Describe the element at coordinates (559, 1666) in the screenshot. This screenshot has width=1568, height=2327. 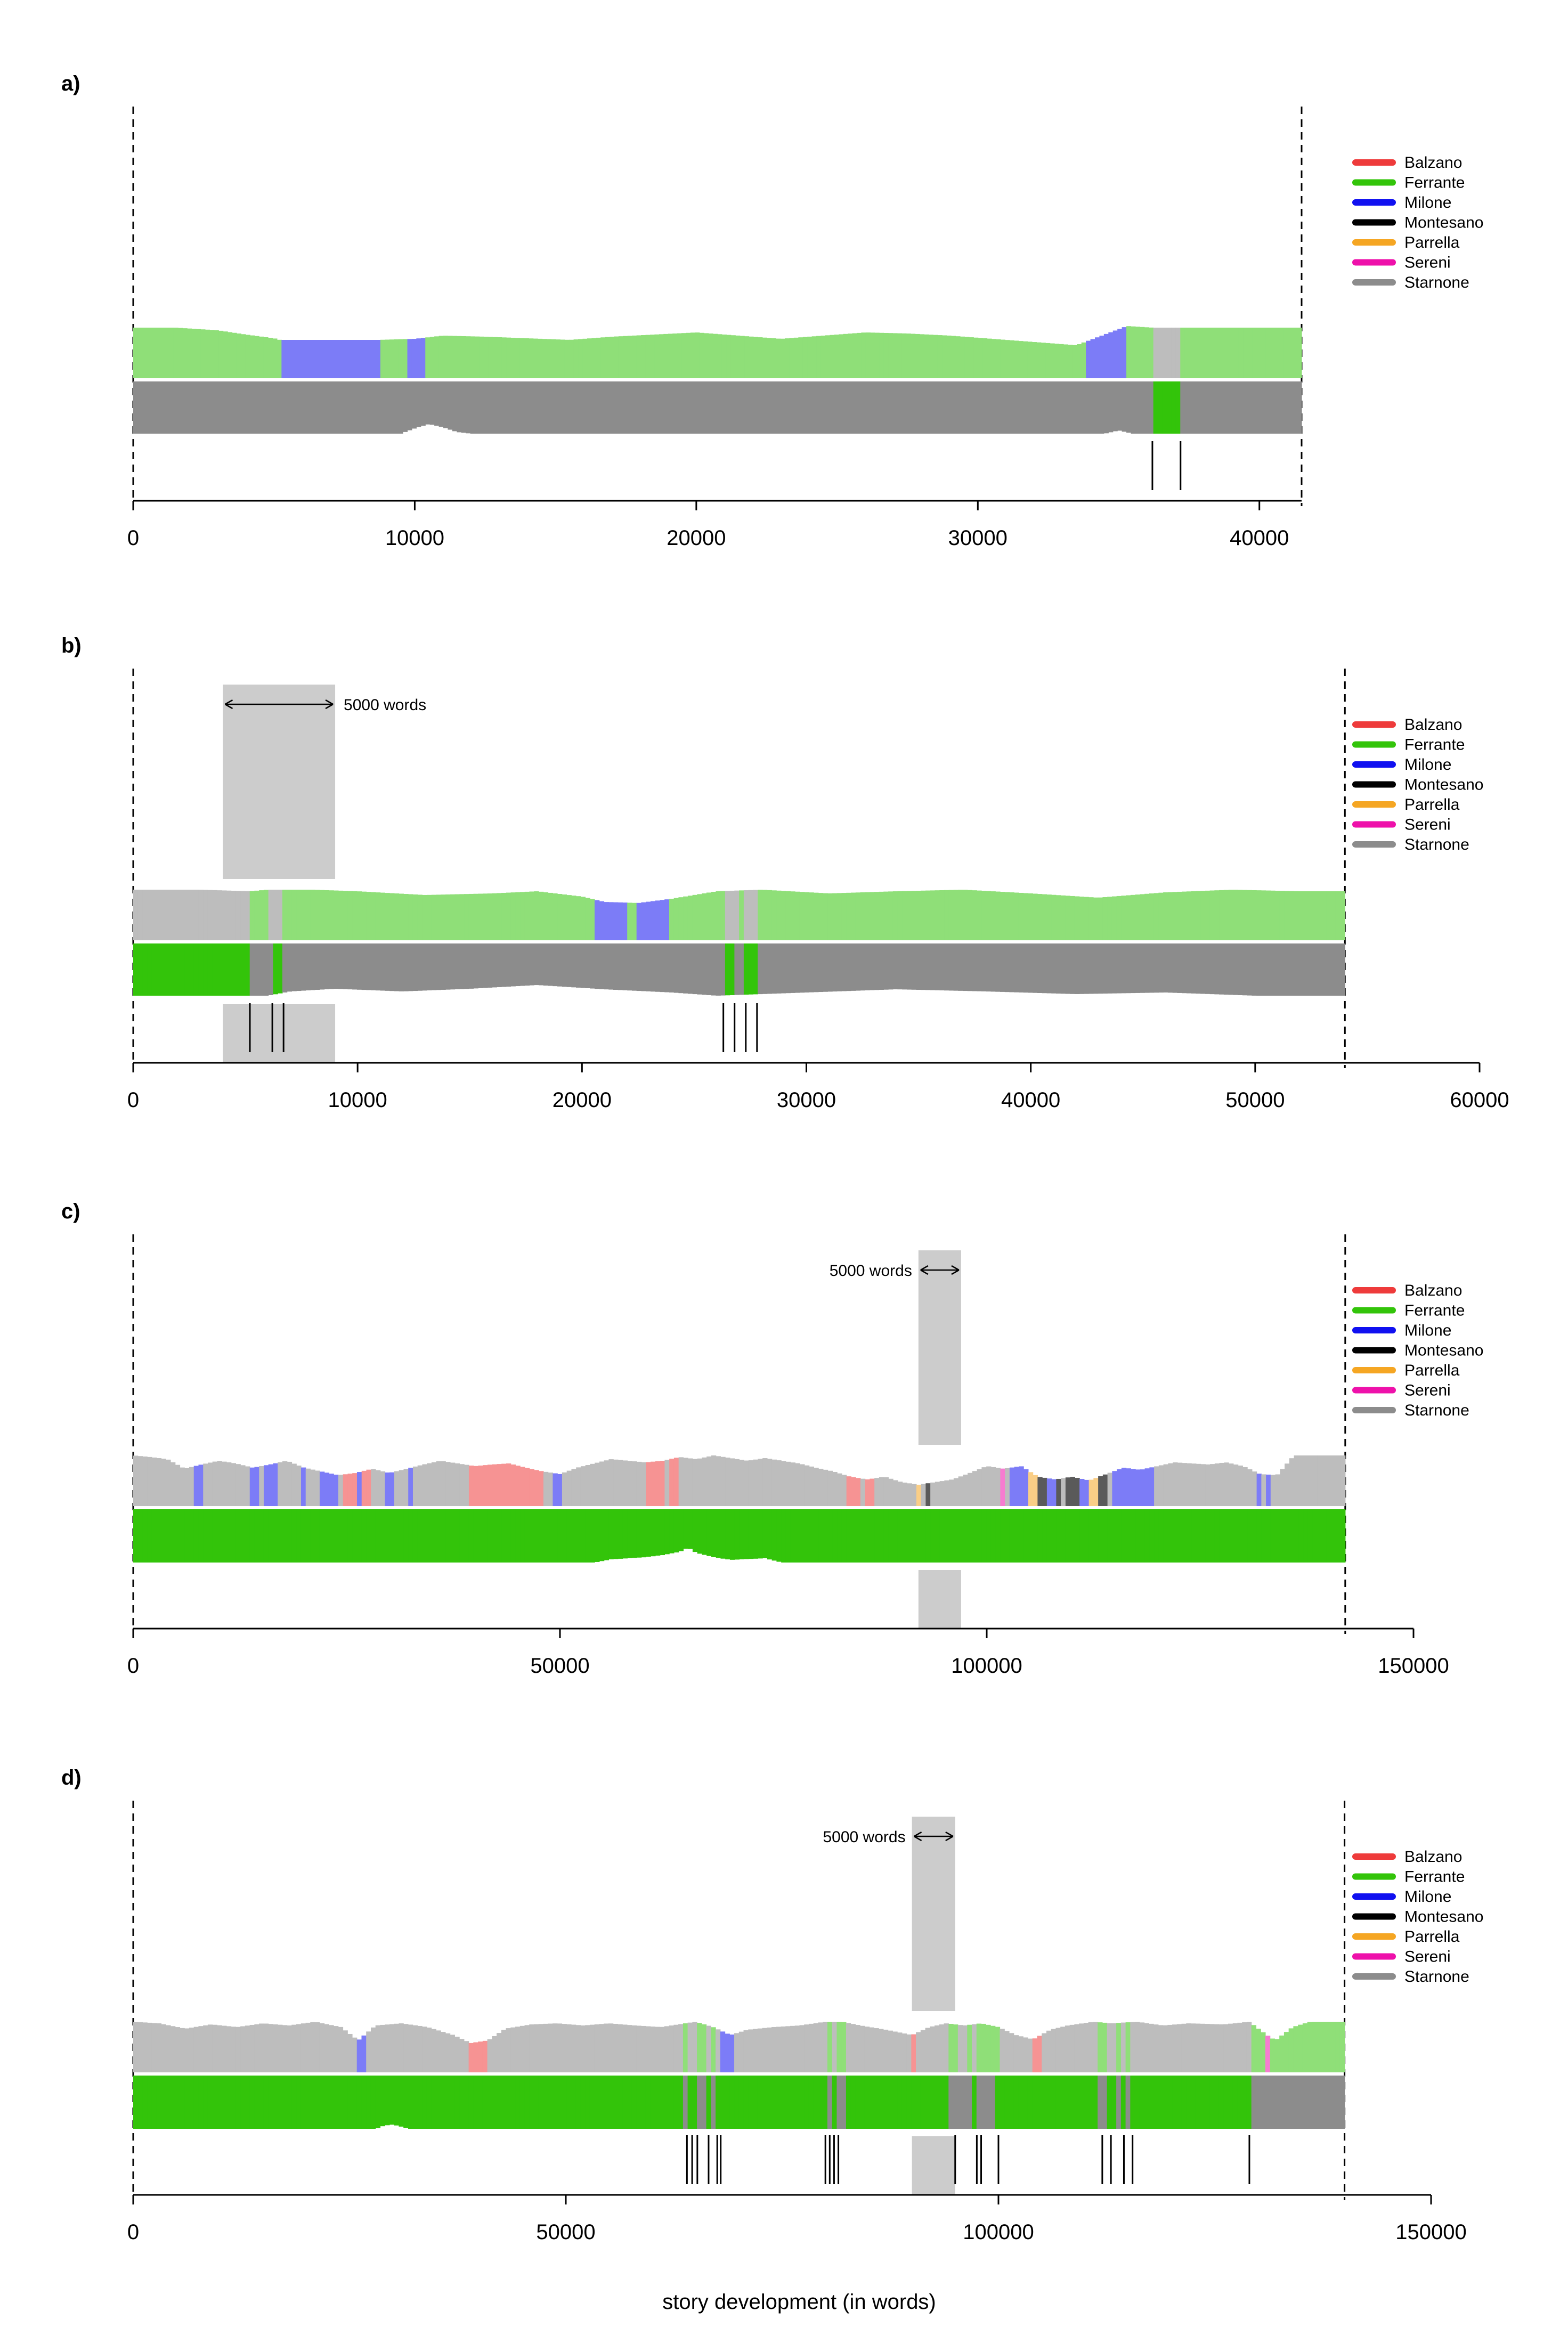
I see `x-tick-label: 50000` at that location.